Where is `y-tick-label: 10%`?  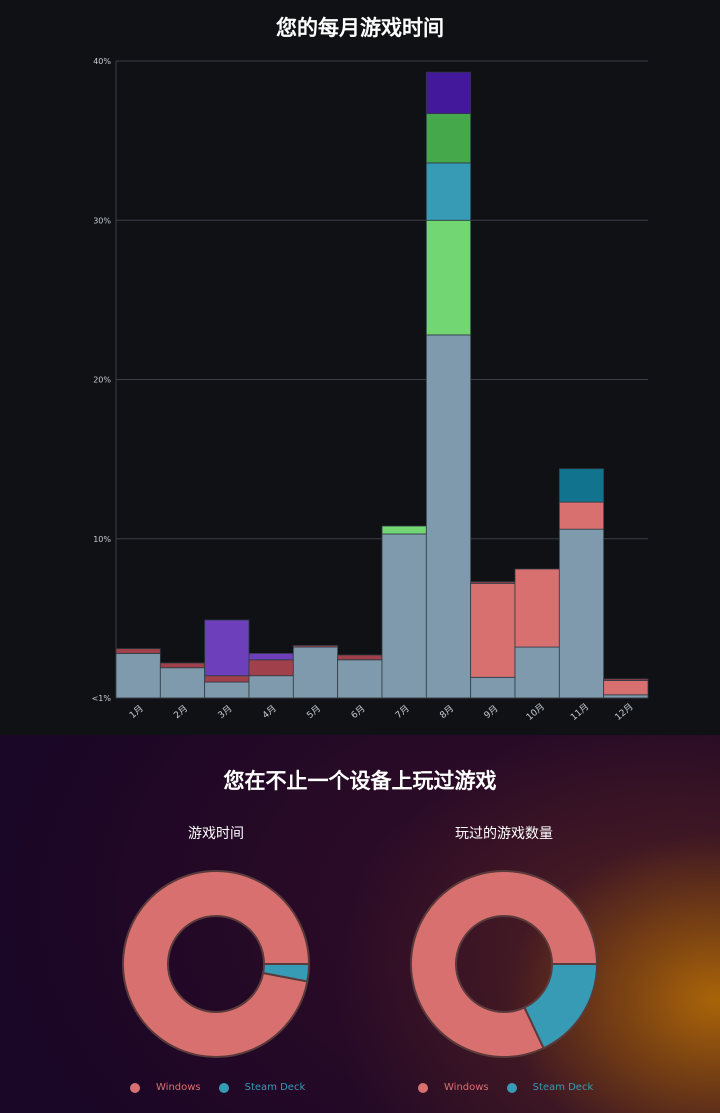
y-tick-label: 10% is located at coordinates (102, 539).